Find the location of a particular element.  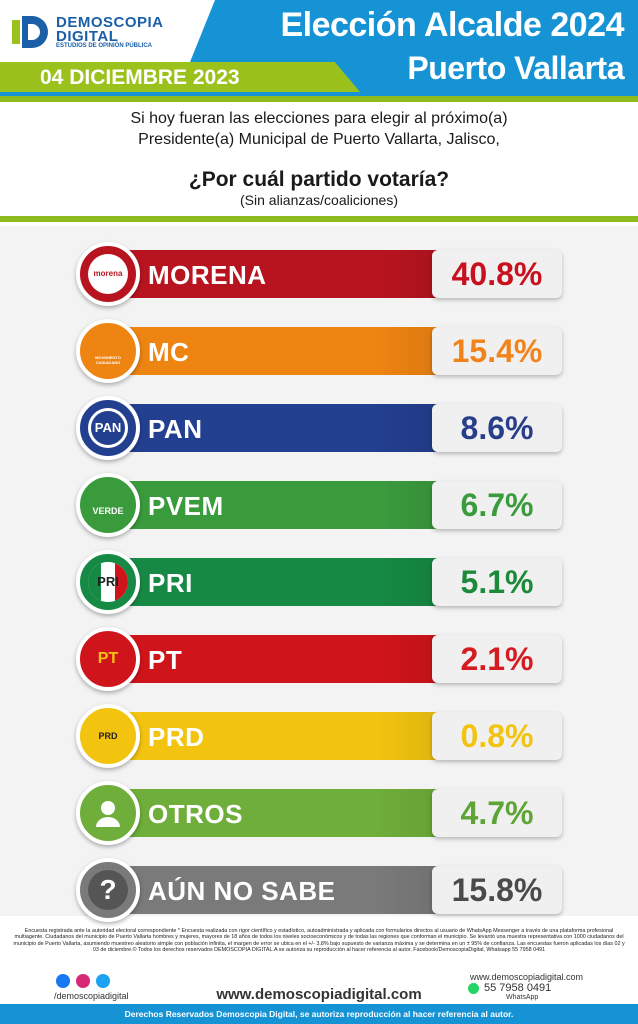

bar-value-box: 40.8% is located at coordinates (497, 274).